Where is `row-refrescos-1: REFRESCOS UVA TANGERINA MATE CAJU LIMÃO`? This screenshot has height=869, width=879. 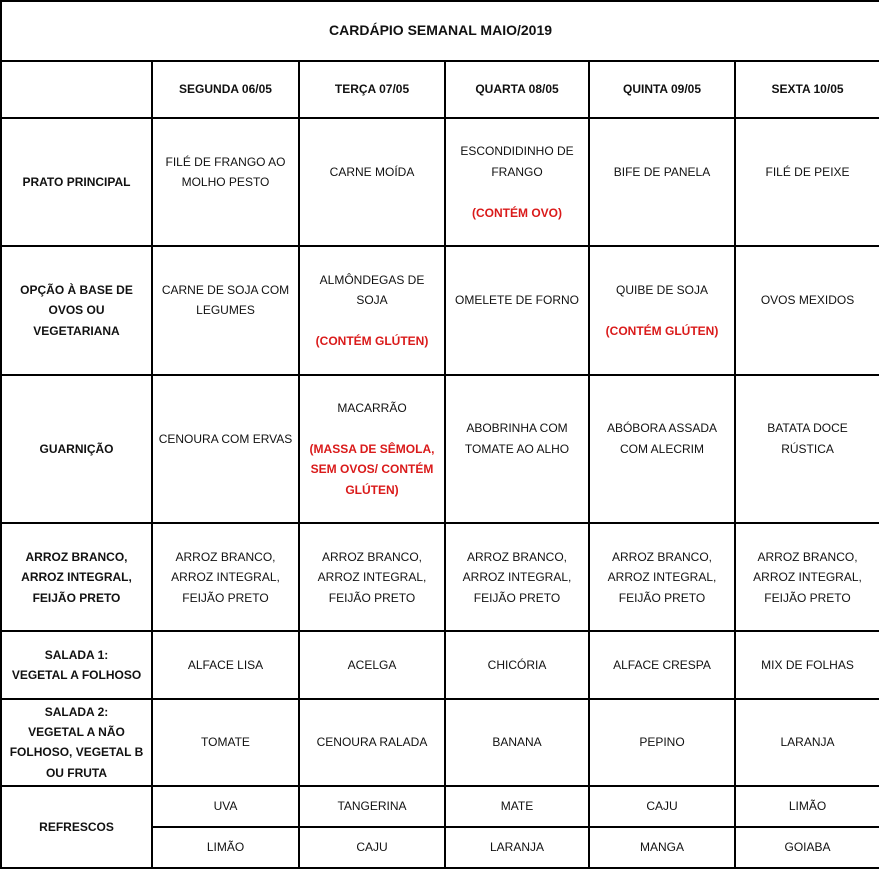
row-refrescos-1: REFRESCOS UVA TANGERINA MATE CAJU LIMÃO is located at coordinates (439, 827).